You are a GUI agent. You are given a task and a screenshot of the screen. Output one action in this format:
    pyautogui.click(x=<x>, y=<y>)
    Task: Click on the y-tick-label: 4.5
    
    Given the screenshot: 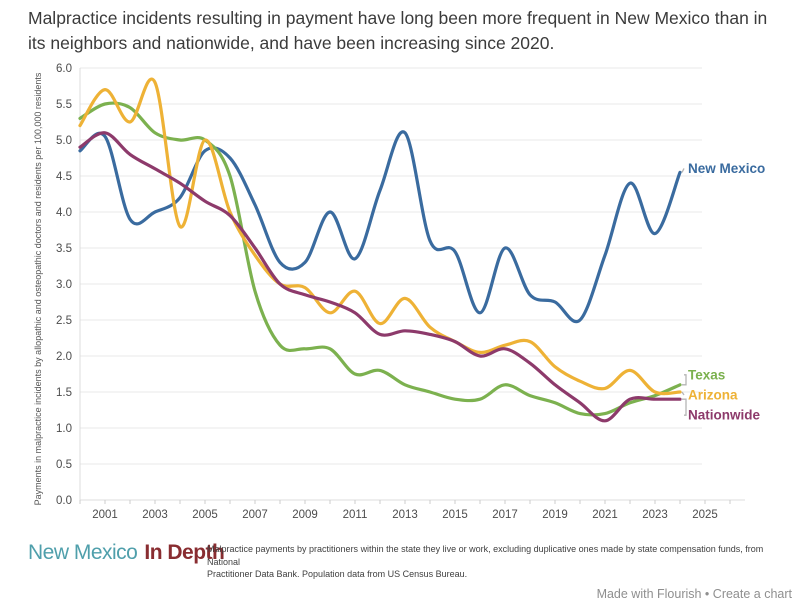 What is the action you would take?
    pyautogui.click(x=64, y=177)
    